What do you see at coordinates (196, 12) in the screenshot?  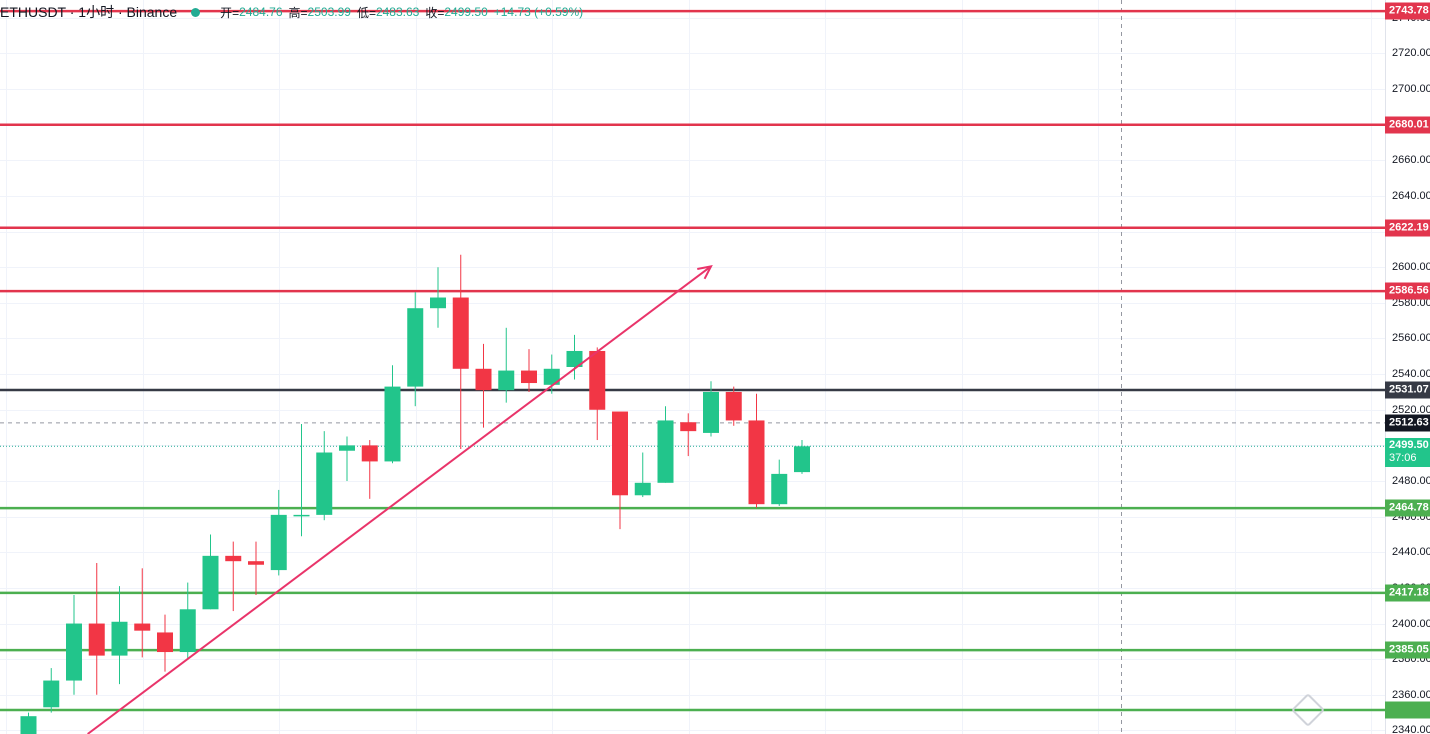 I see `market-status-dot-icon` at bounding box center [196, 12].